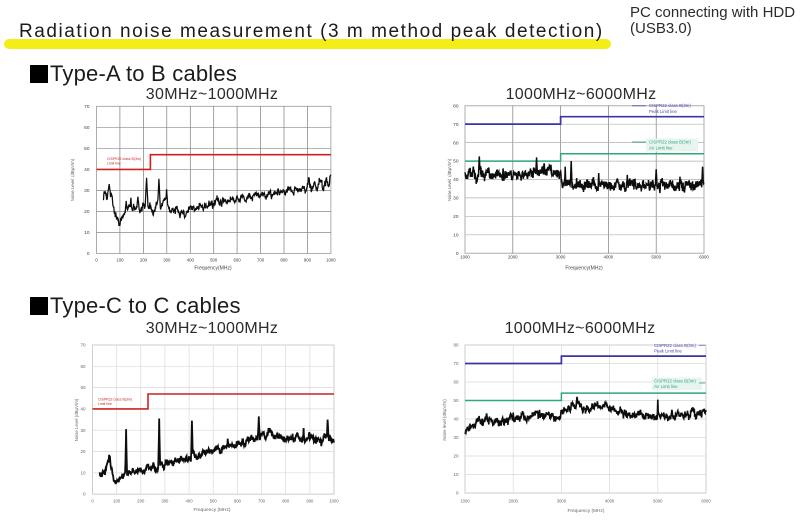  I want to click on svg-text: Noise level (dBµV/m), so click(444, 420).